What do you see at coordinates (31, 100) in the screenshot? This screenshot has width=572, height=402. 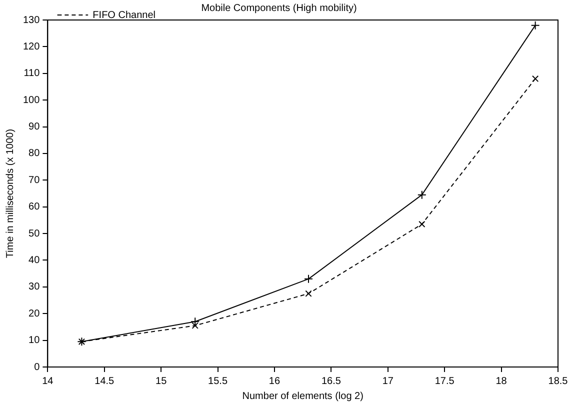 I see `y-tick-label: 100` at bounding box center [31, 100].